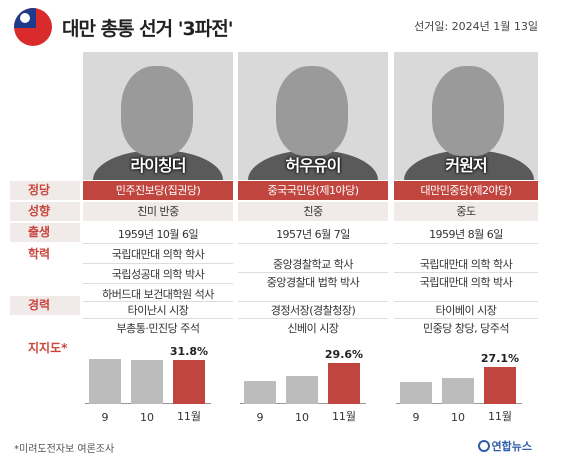  I want to click on education-line: 국립성공대 의학 박사, so click(158, 274).